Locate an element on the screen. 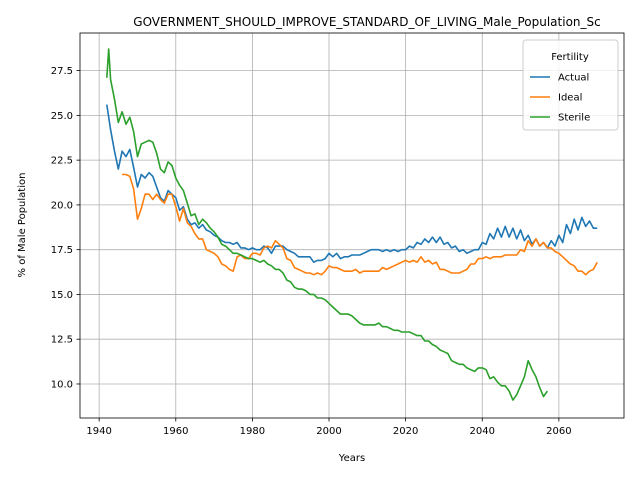 Image resolution: width=640 pixels, height=480 pixels. x-axis-label: Years is located at coordinates (351, 458).